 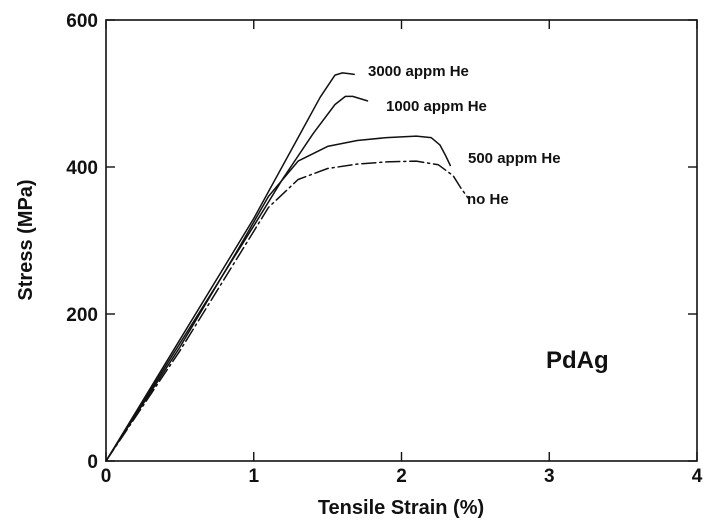 What do you see at coordinates (253, 476) in the screenshot?
I see `x-tick-label: 1` at bounding box center [253, 476].